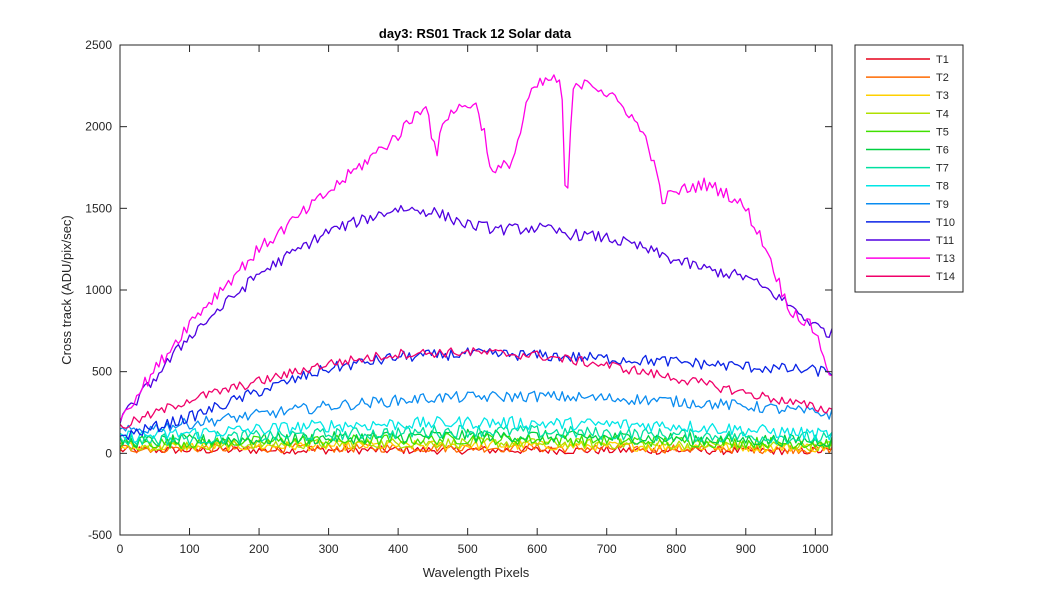 The width and height of the screenshot is (1050, 600). What do you see at coordinates (815, 549) in the screenshot?
I see `x-tick-label: 1000` at bounding box center [815, 549].